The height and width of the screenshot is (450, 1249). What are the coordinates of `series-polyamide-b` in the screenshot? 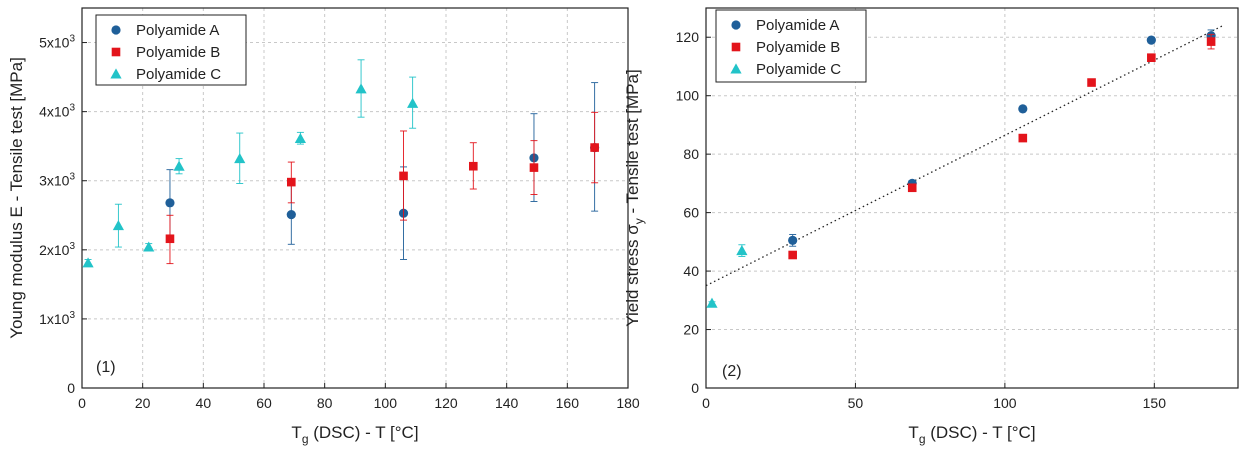 It's located at (382, 188).